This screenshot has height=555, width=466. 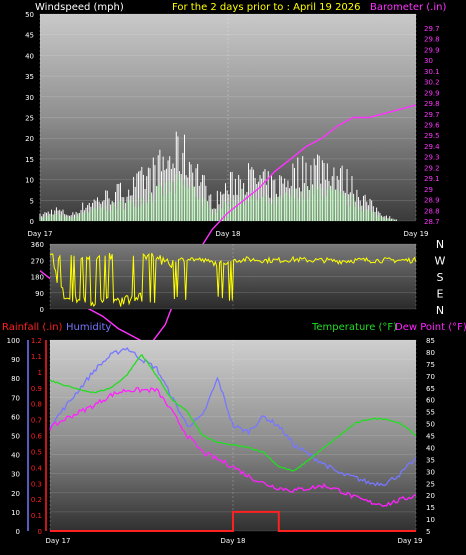 I want to click on humidity-tick-label: 20, so click(x=15, y=494).